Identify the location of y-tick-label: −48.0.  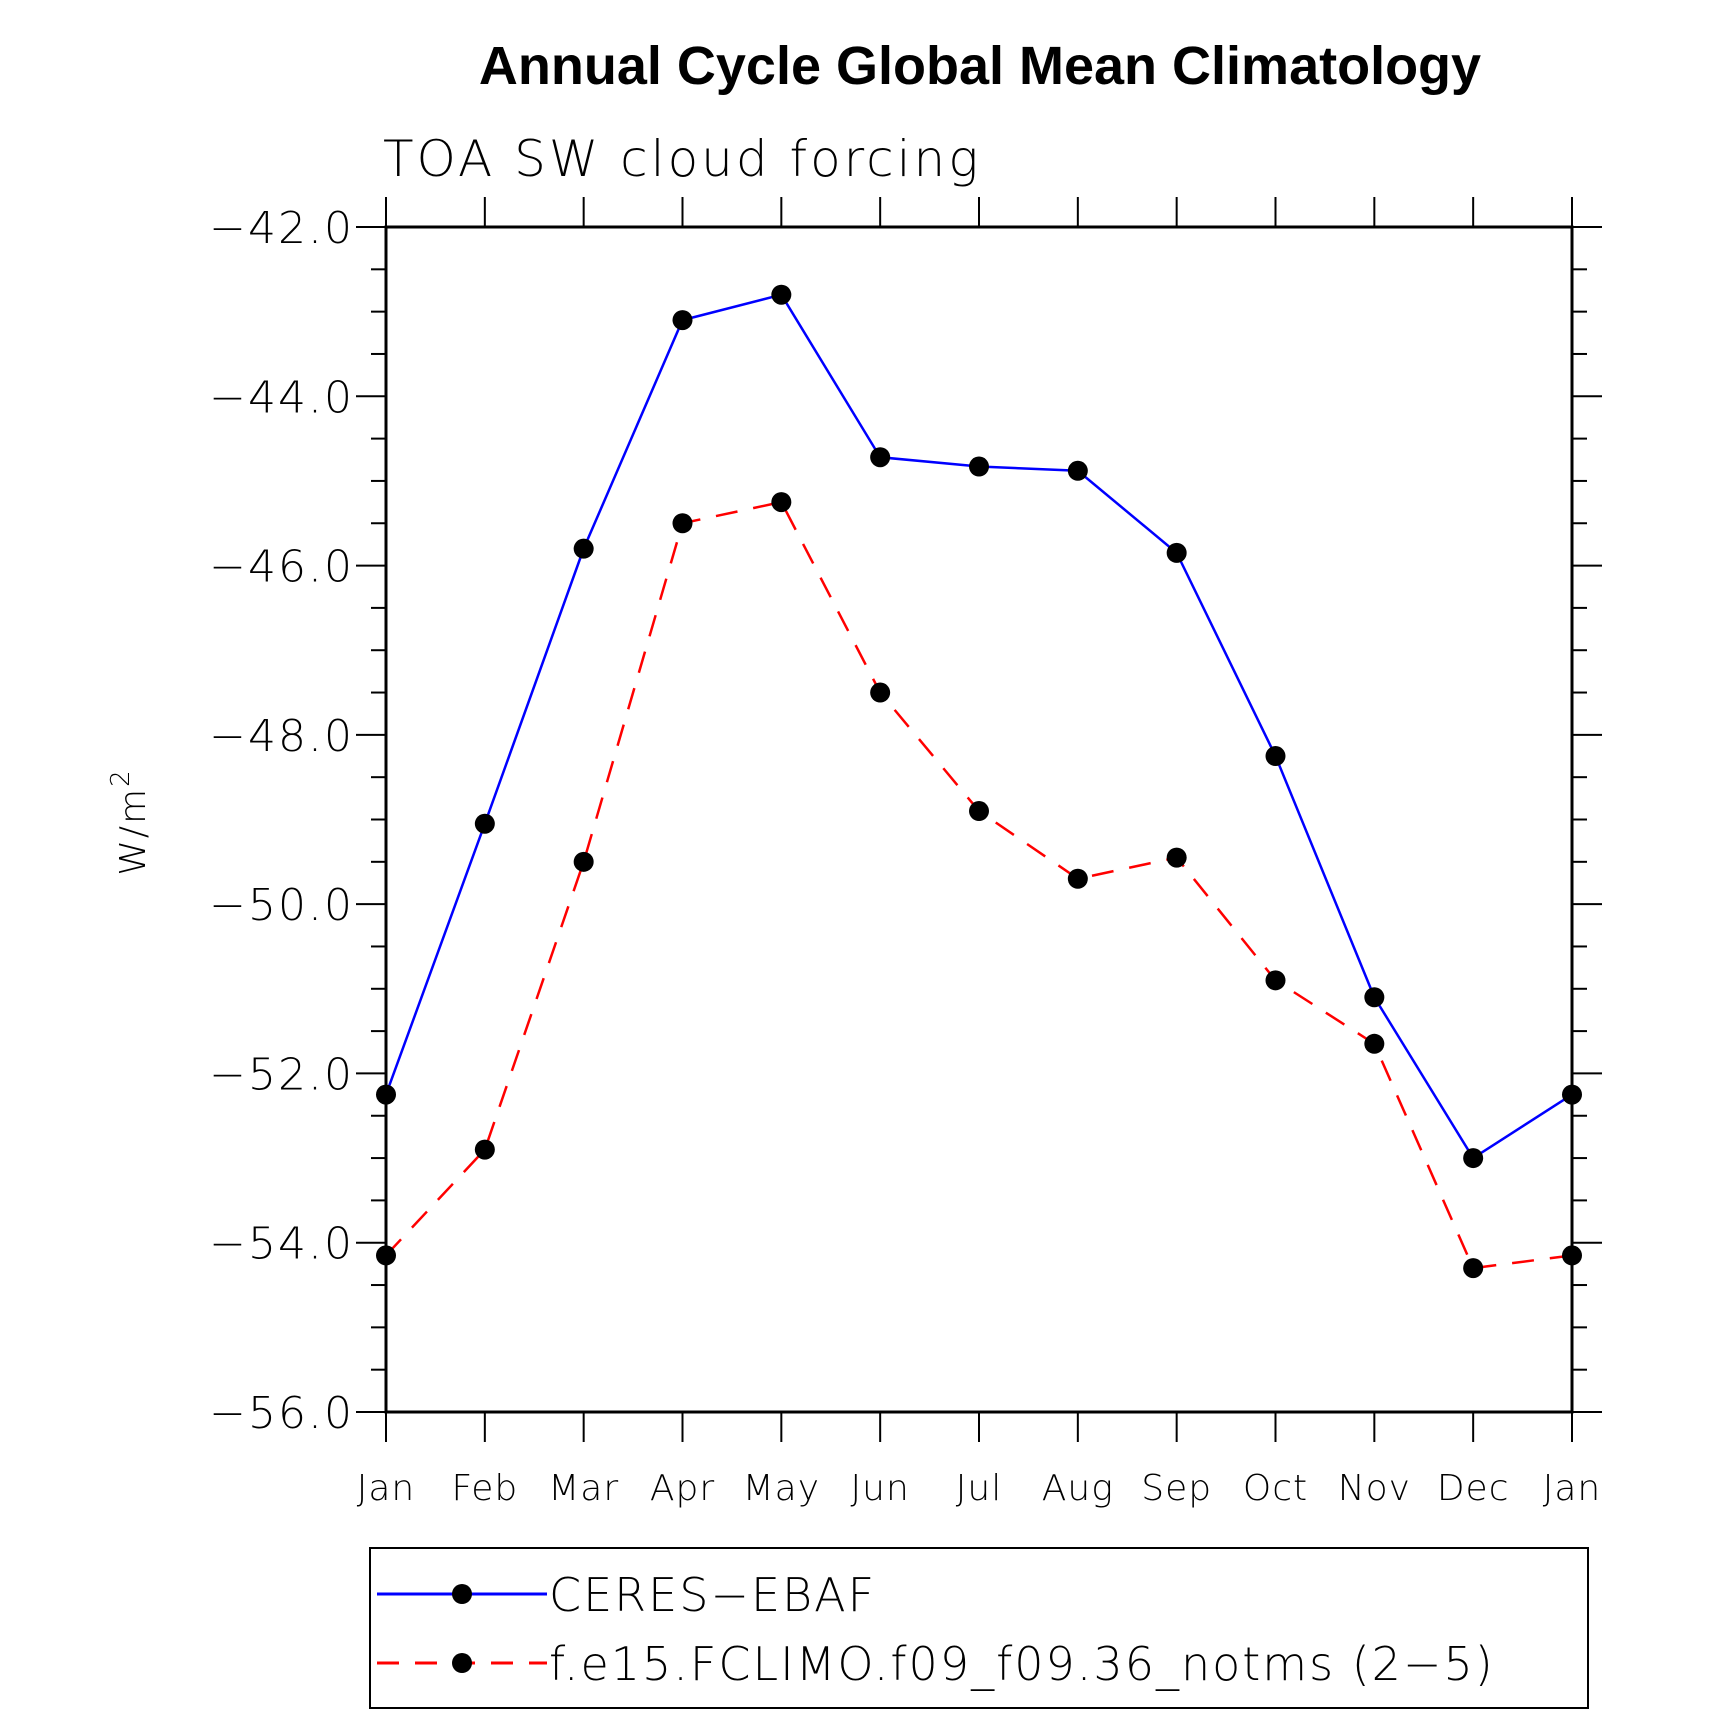
(281, 736).